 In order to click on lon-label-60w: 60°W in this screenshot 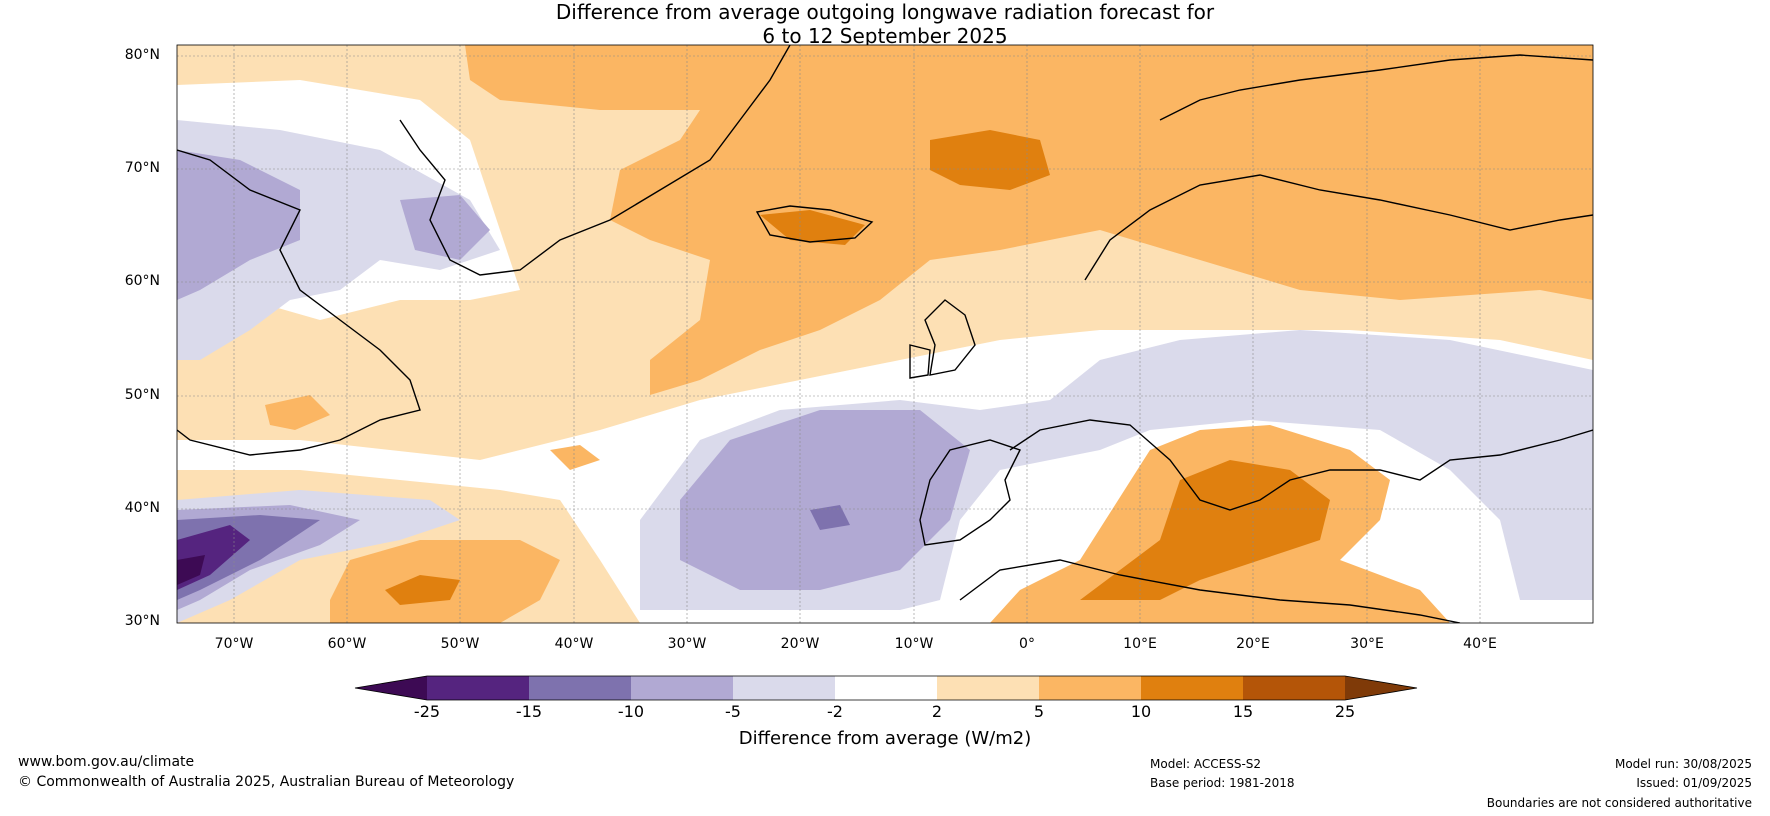, I will do `click(347, 644)`.